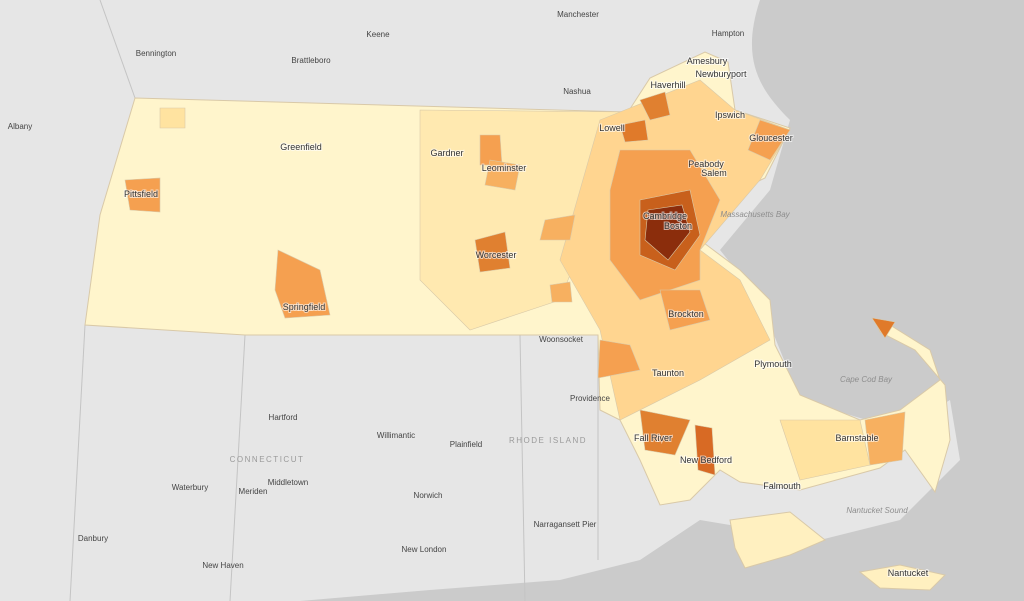  Describe the element at coordinates (773, 364) in the screenshot. I see `place-label: Plymouth` at that location.